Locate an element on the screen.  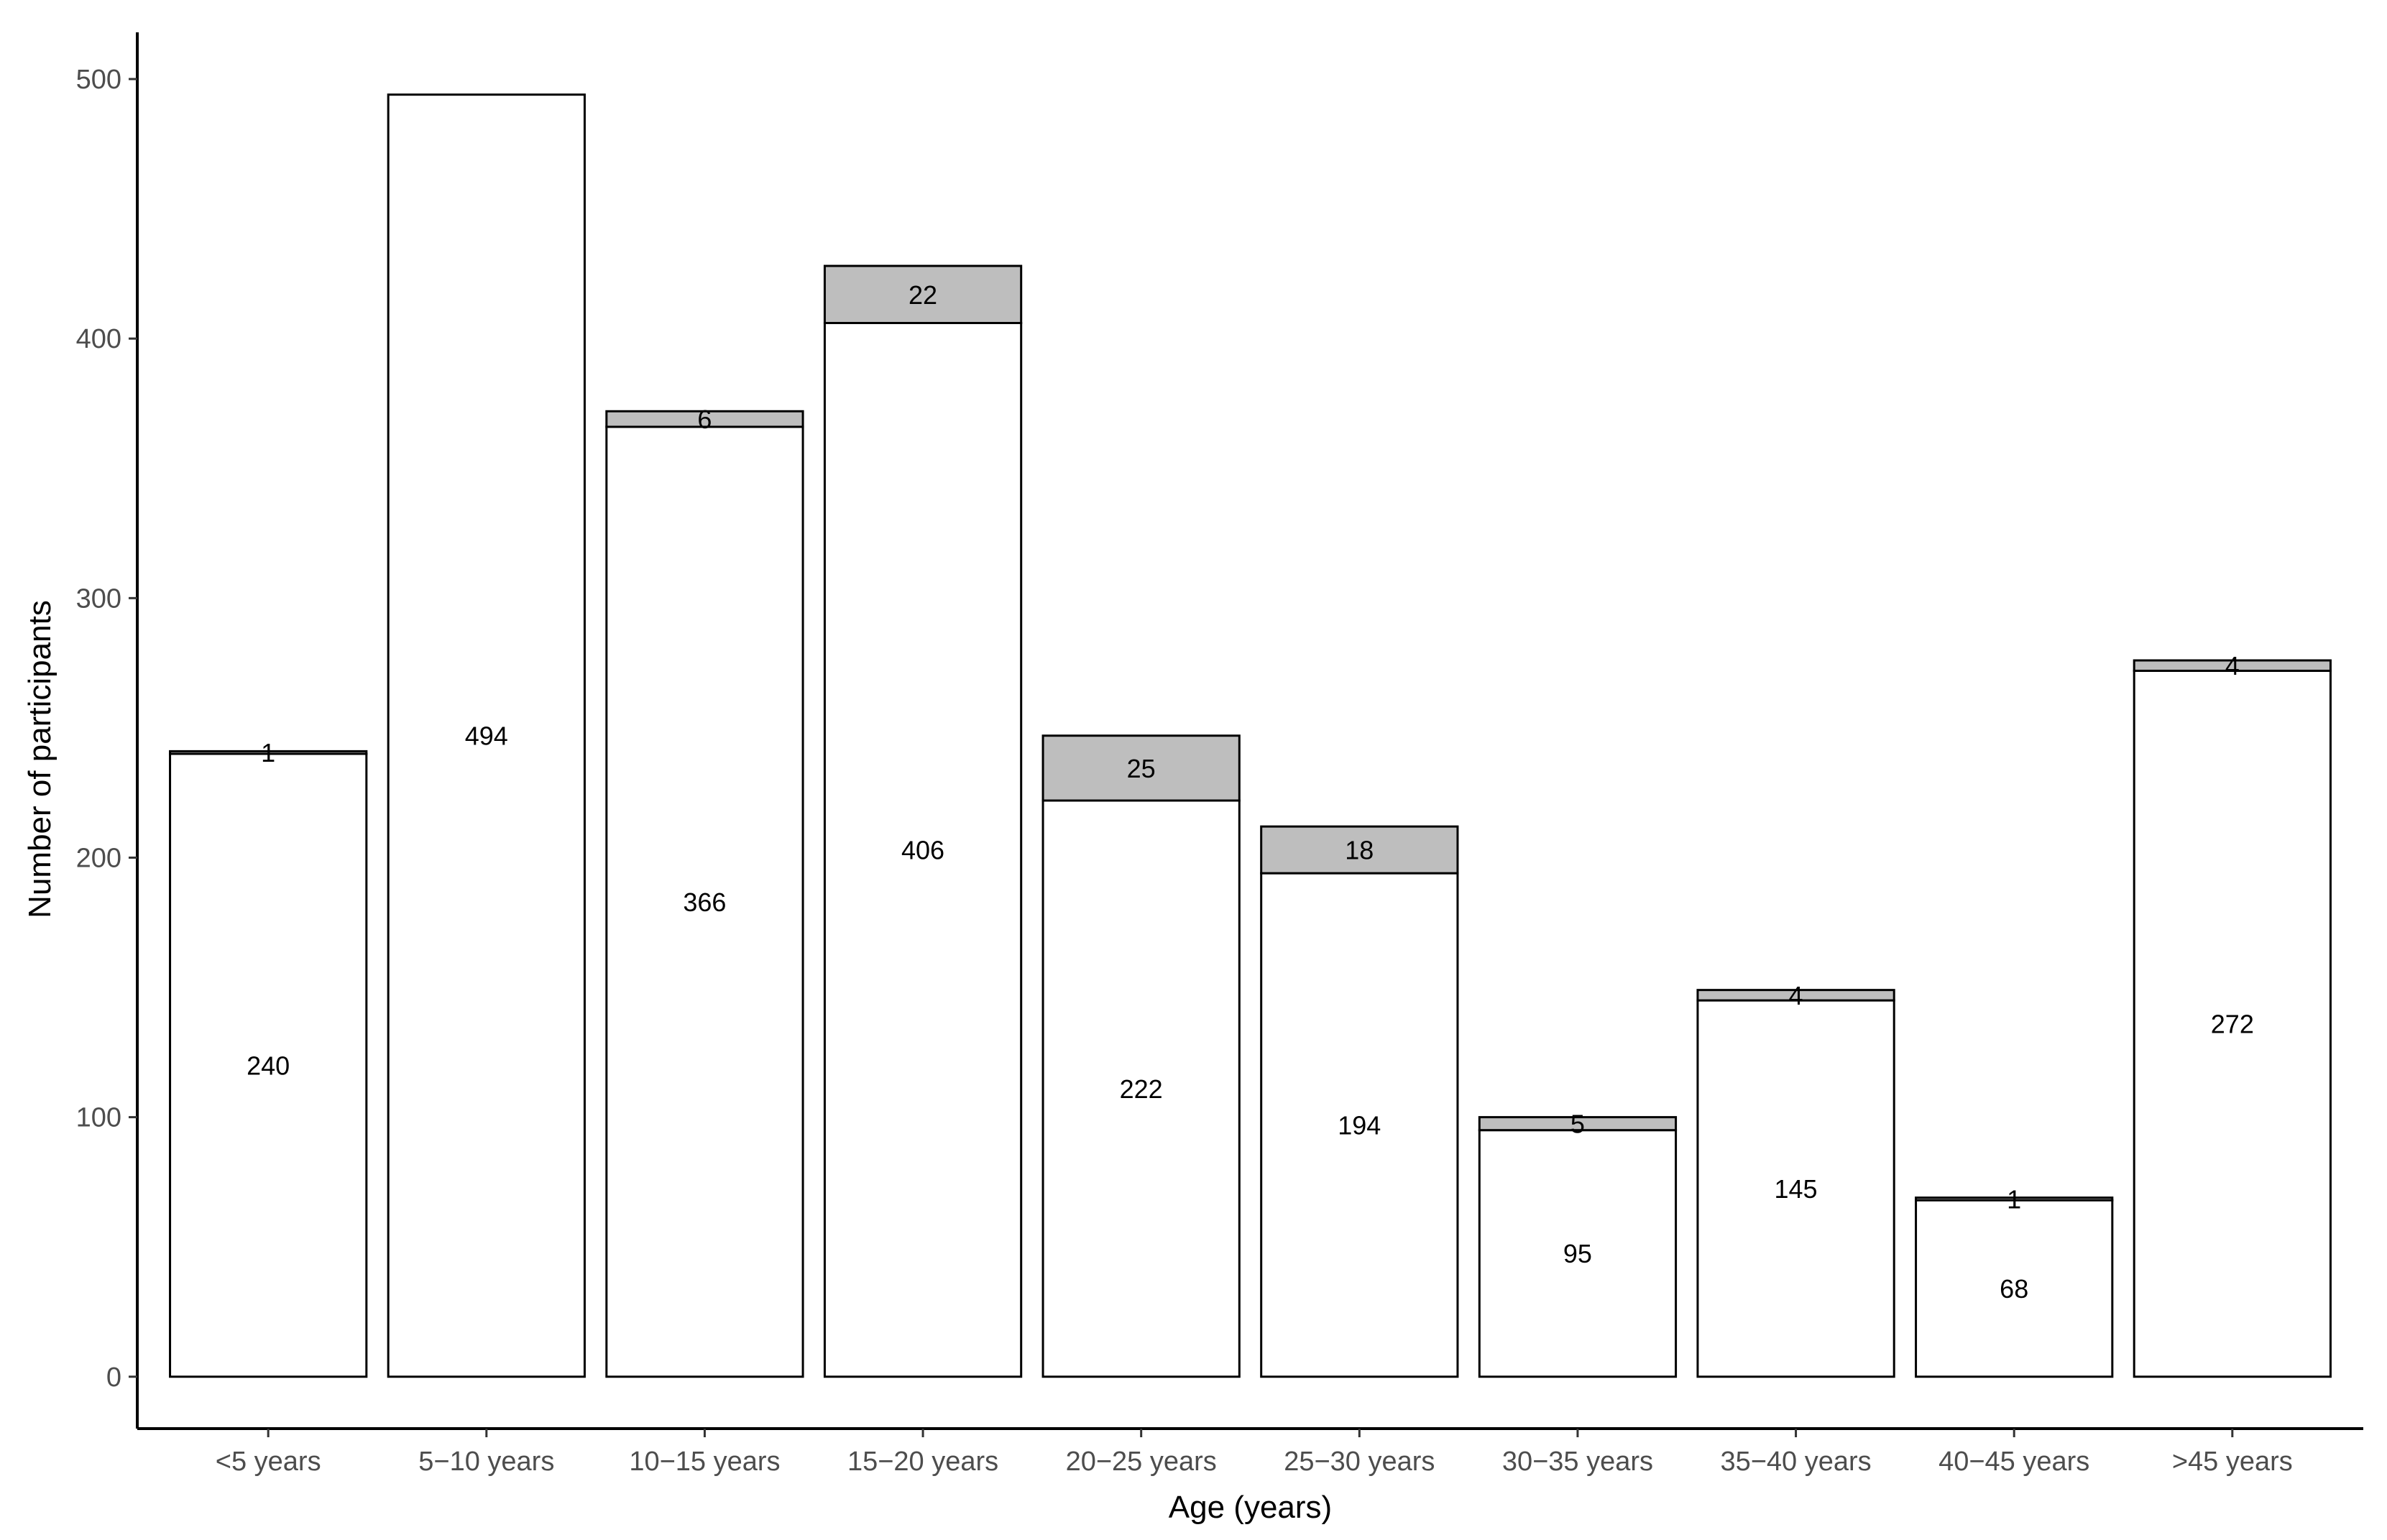
y-axis-ticks: 0 100 200 300 400 500 is located at coordinates (106, 729).